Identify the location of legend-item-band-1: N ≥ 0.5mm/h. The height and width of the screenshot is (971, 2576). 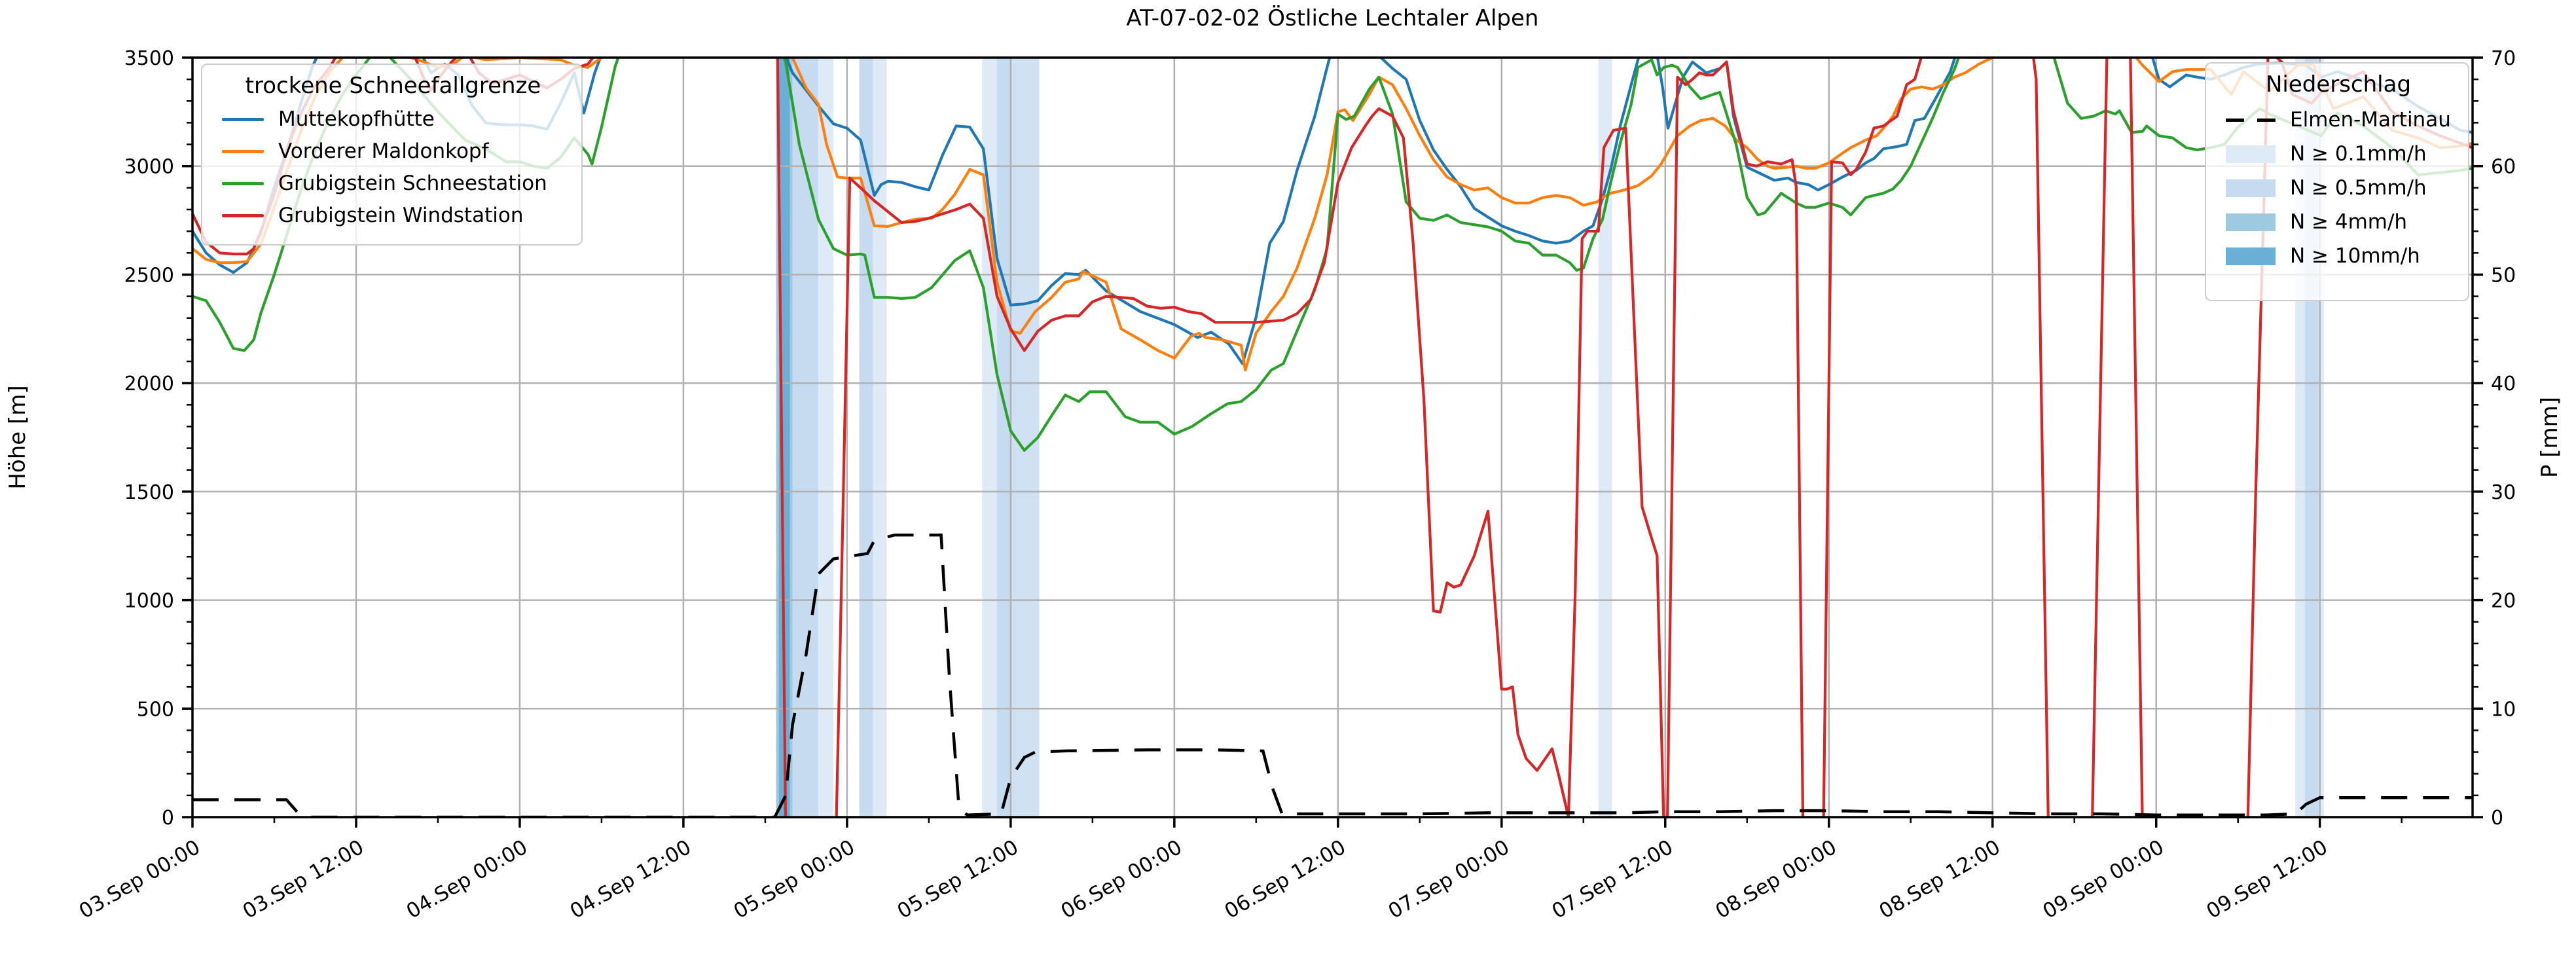
(2340, 188).